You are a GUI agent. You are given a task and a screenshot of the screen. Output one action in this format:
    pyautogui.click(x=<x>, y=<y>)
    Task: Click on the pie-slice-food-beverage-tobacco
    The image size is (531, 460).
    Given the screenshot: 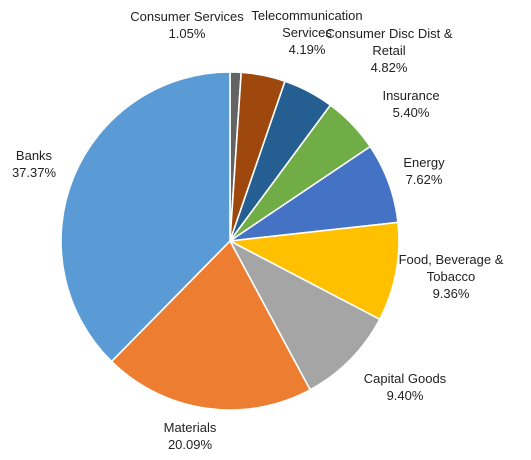 What is the action you would take?
    pyautogui.click(x=313, y=271)
    